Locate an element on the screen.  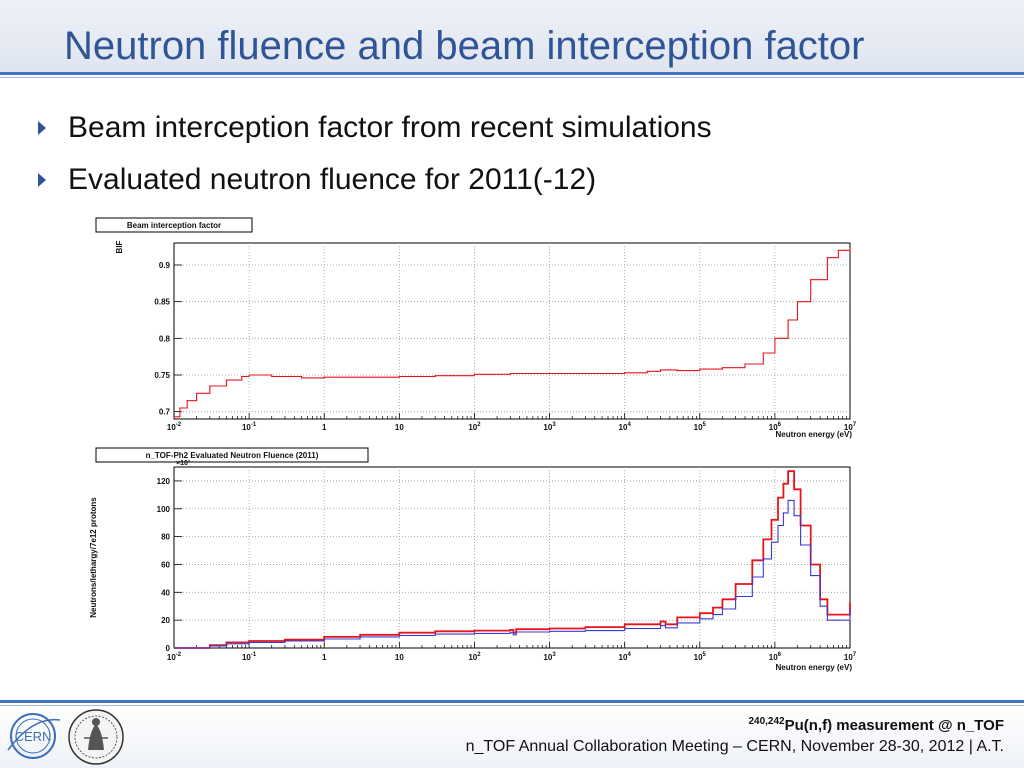
x-tick-label: 10² is located at coordinates (474, 427).